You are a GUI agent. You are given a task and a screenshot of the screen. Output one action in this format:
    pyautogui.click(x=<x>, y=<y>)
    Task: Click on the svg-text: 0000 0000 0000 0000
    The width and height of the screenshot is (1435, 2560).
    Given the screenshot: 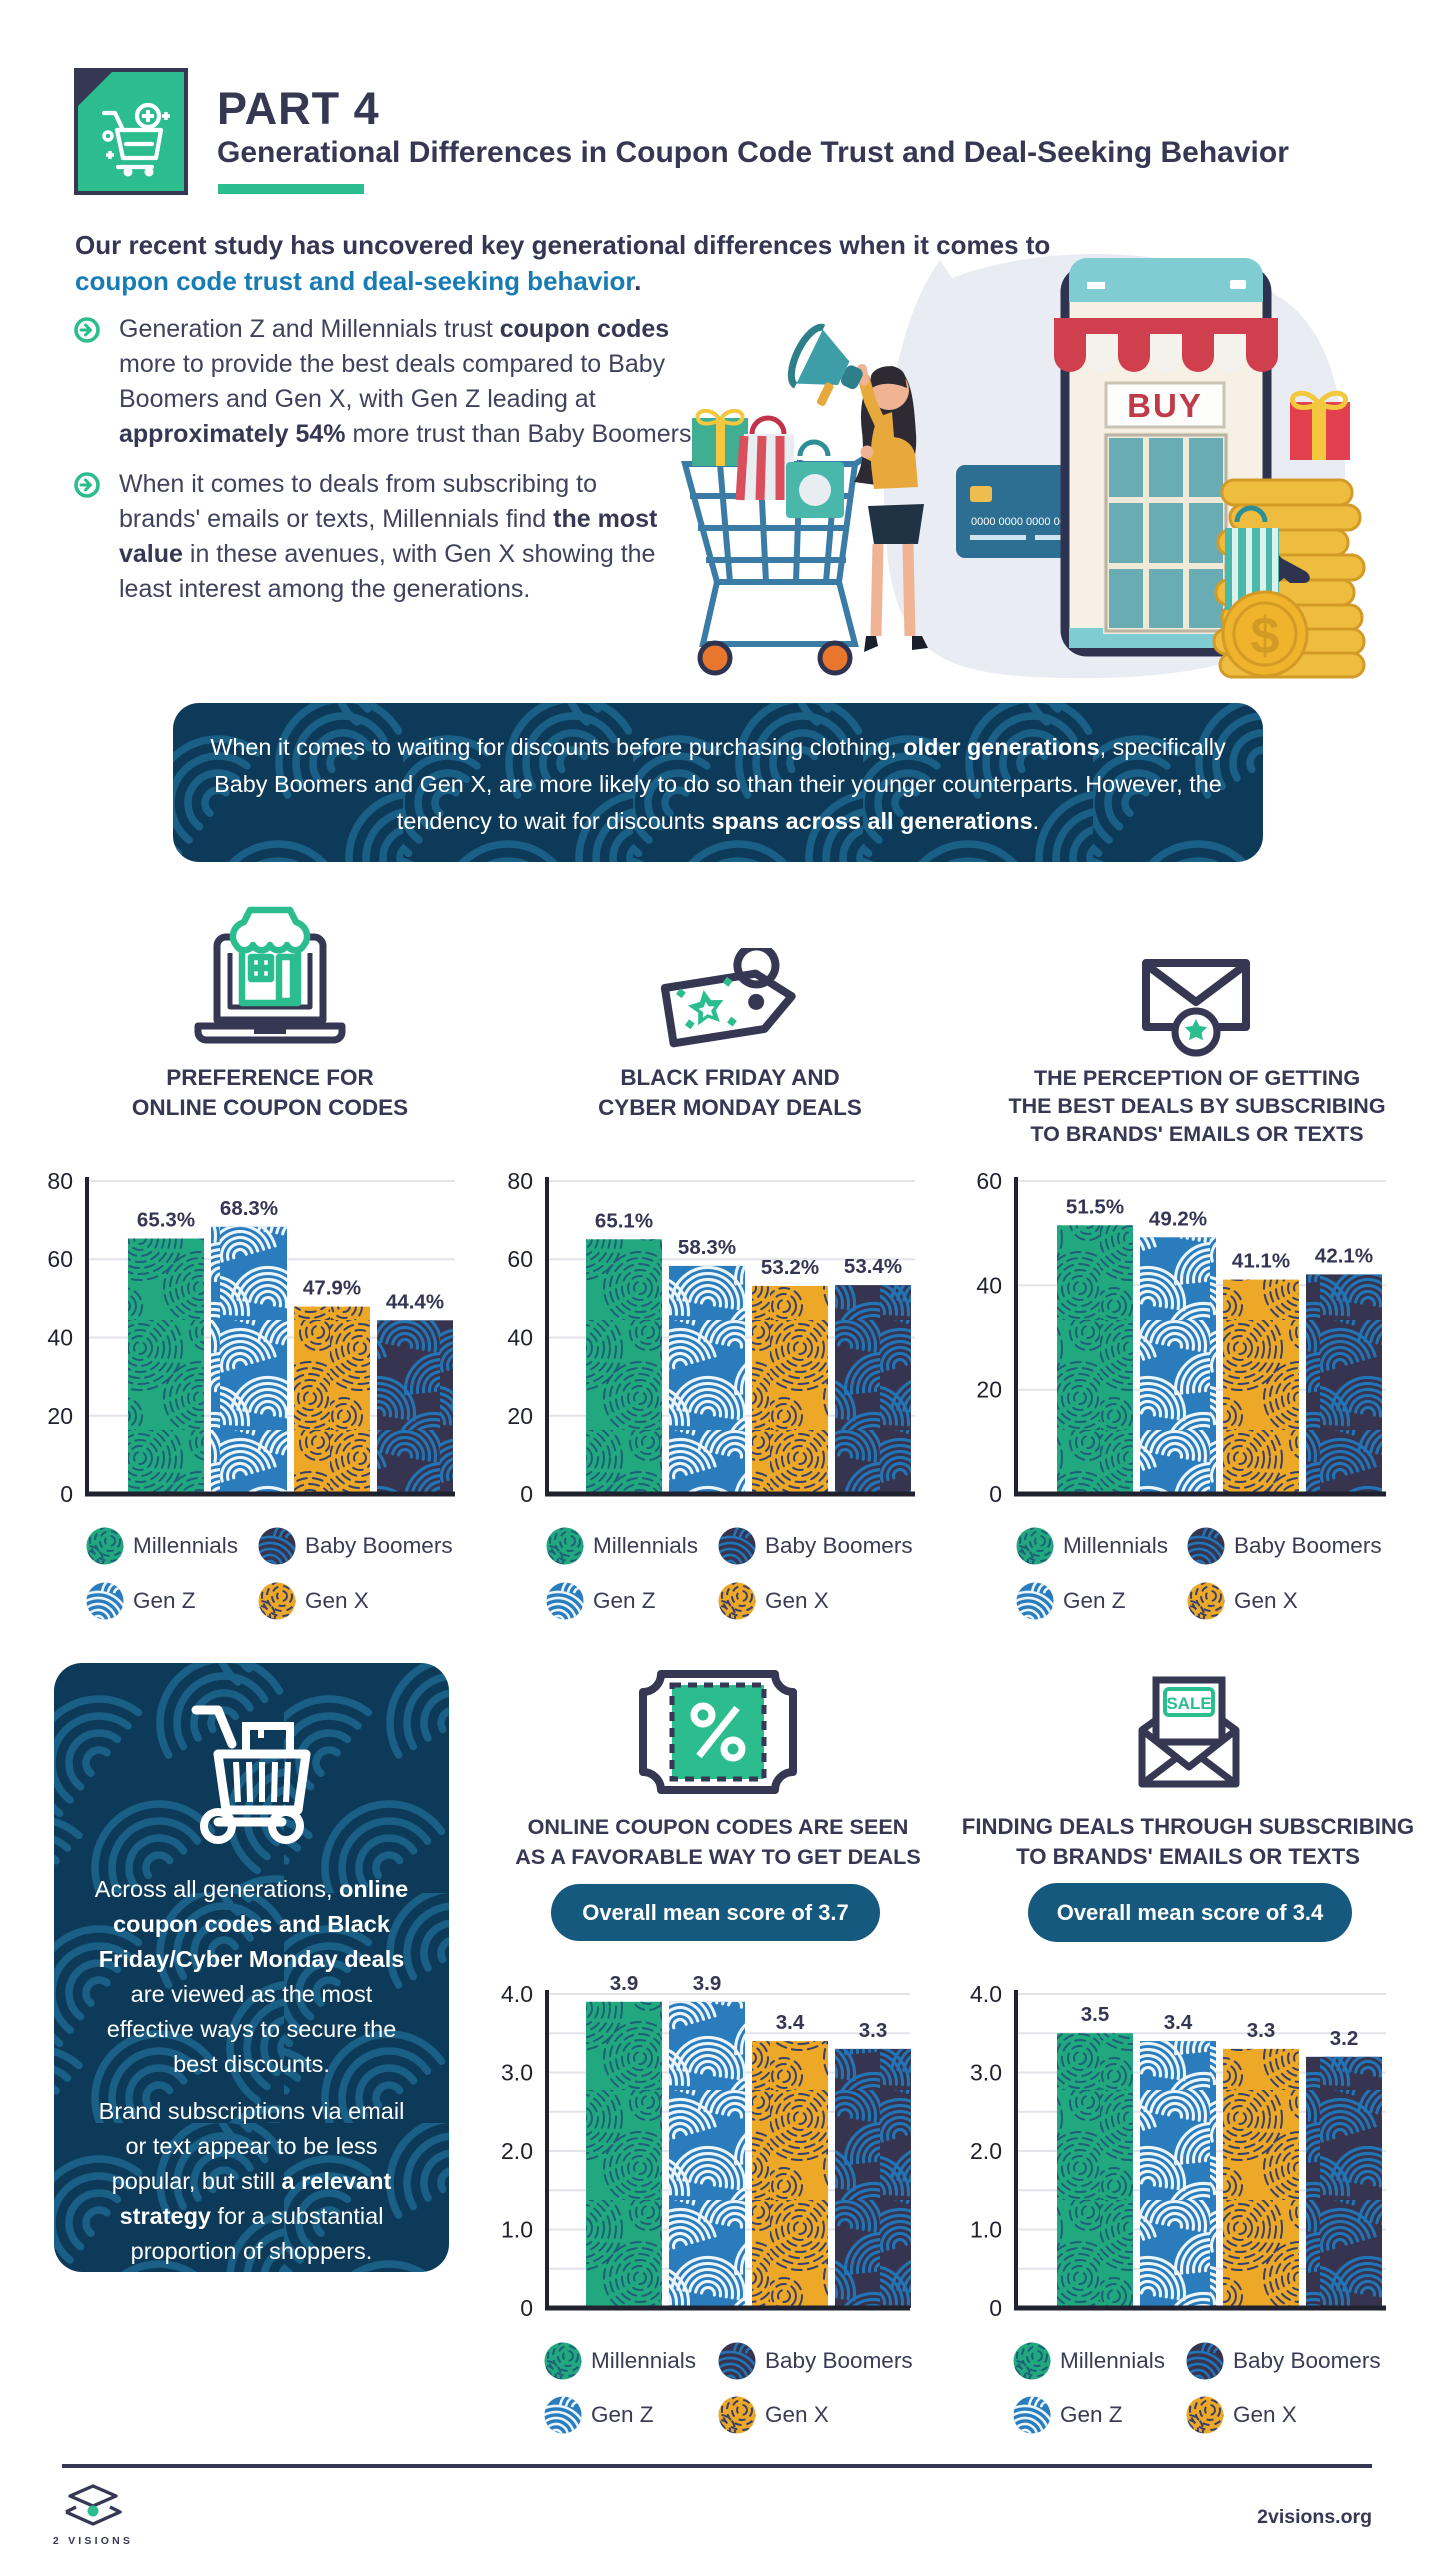 What is the action you would take?
    pyautogui.click(x=1024, y=522)
    